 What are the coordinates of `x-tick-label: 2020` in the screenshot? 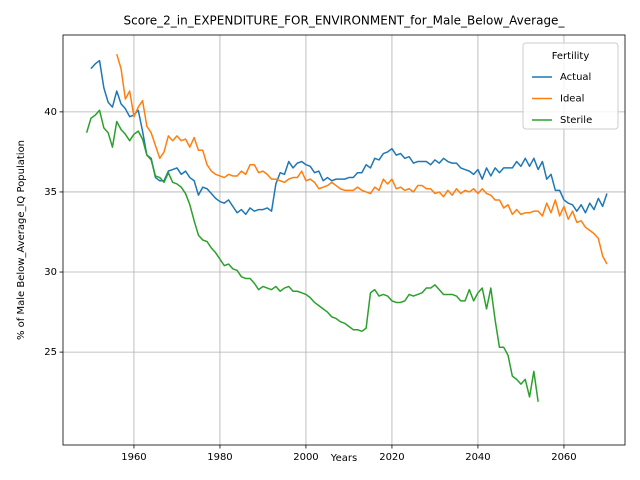 It's located at (391, 457).